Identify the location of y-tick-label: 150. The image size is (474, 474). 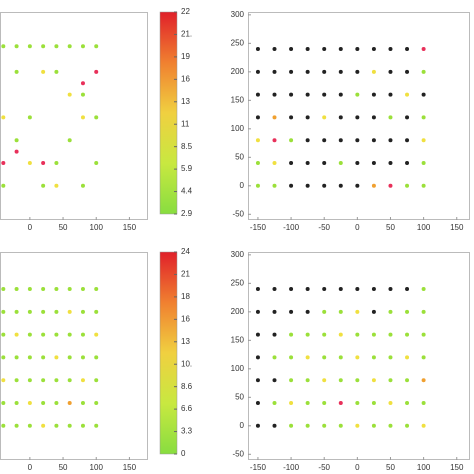
(238, 99).